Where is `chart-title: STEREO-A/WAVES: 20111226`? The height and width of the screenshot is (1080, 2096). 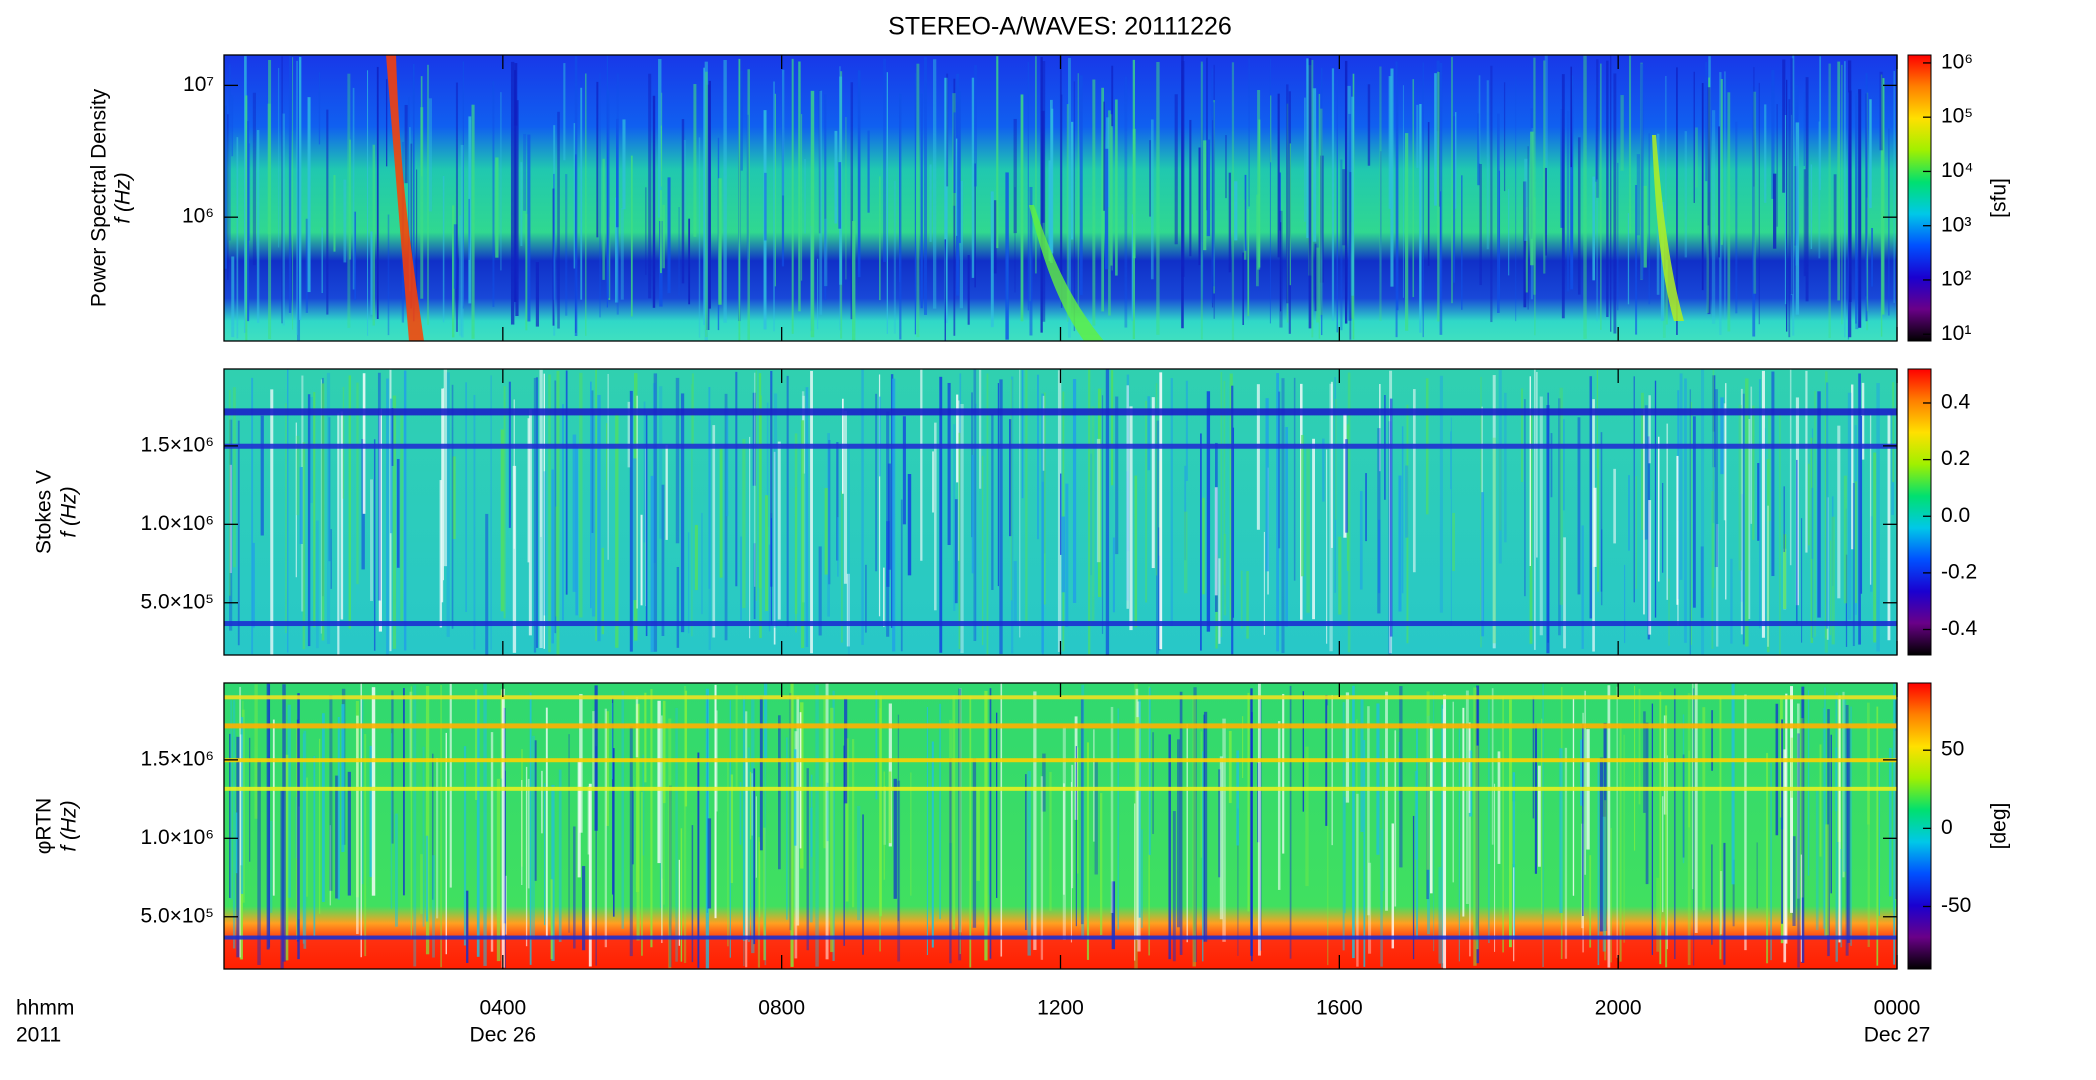
chart-title: STEREO-A/WAVES: 20111226 is located at coordinates (1060, 27).